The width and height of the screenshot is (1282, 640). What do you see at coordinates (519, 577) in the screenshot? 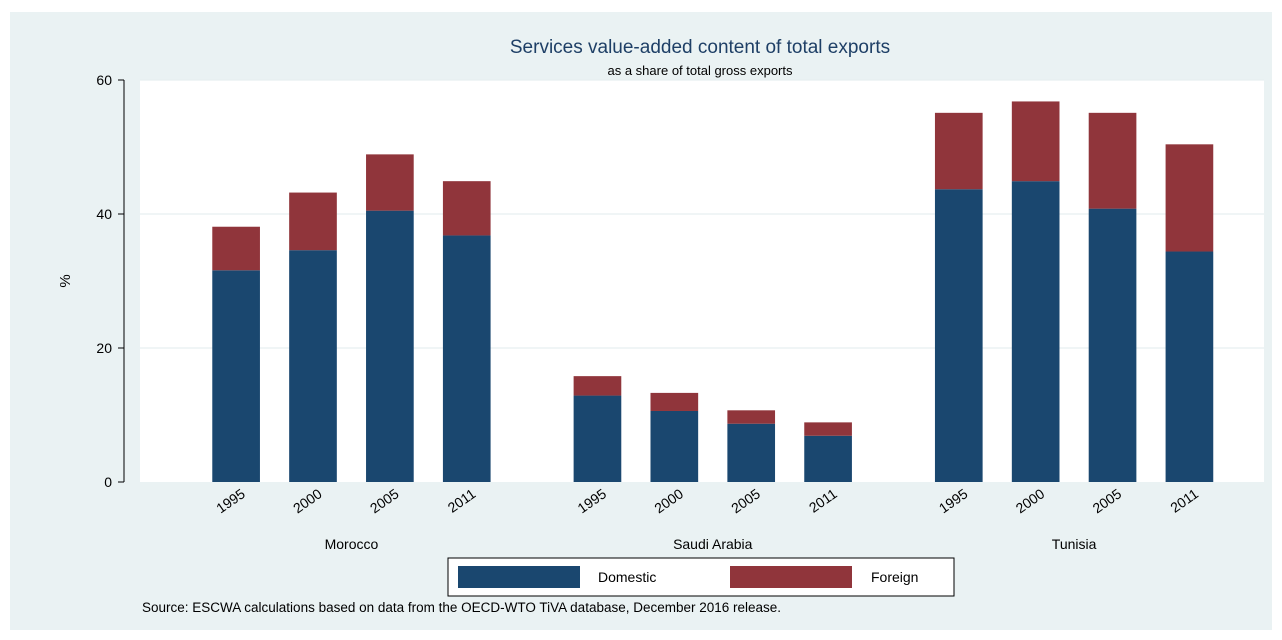
I see `legend-swatch-domestic` at bounding box center [519, 577].